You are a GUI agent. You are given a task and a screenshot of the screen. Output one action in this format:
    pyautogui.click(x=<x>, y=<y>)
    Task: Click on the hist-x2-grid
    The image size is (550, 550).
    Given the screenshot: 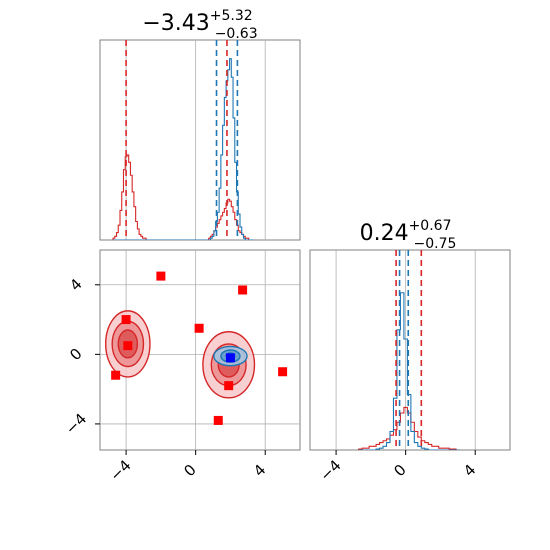 What is the action you would take?
    pyautogui.click(x=405, y=350)
    